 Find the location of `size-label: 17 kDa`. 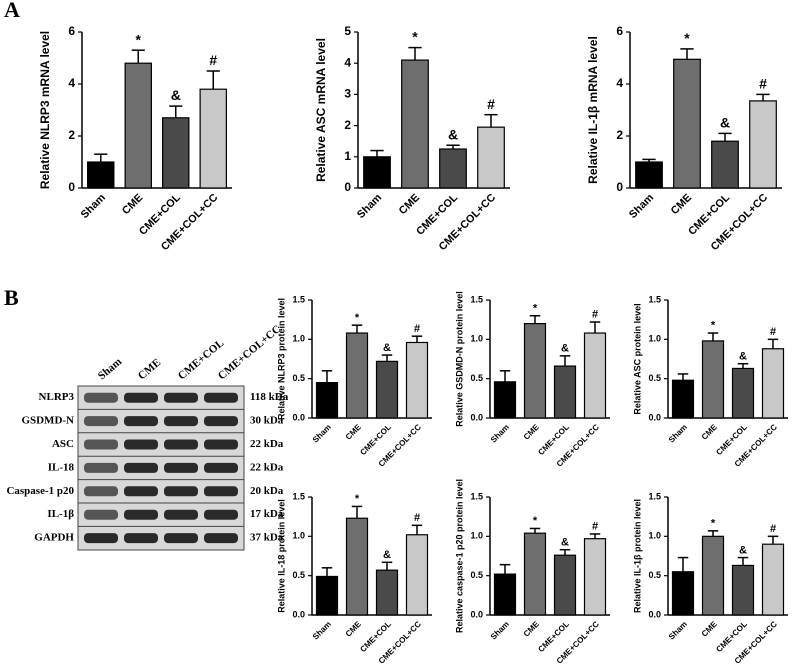

size-label: 17 kDa is located at coordinates (267, 514).